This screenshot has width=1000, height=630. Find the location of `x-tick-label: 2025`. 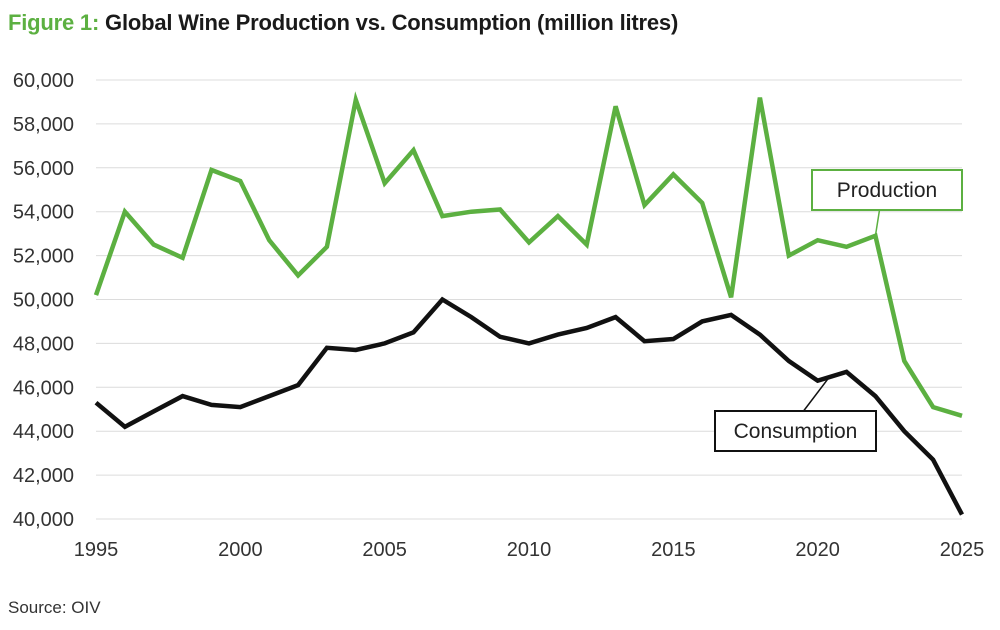

x-tick-label: 2025 is located at coordinates (962, 550).